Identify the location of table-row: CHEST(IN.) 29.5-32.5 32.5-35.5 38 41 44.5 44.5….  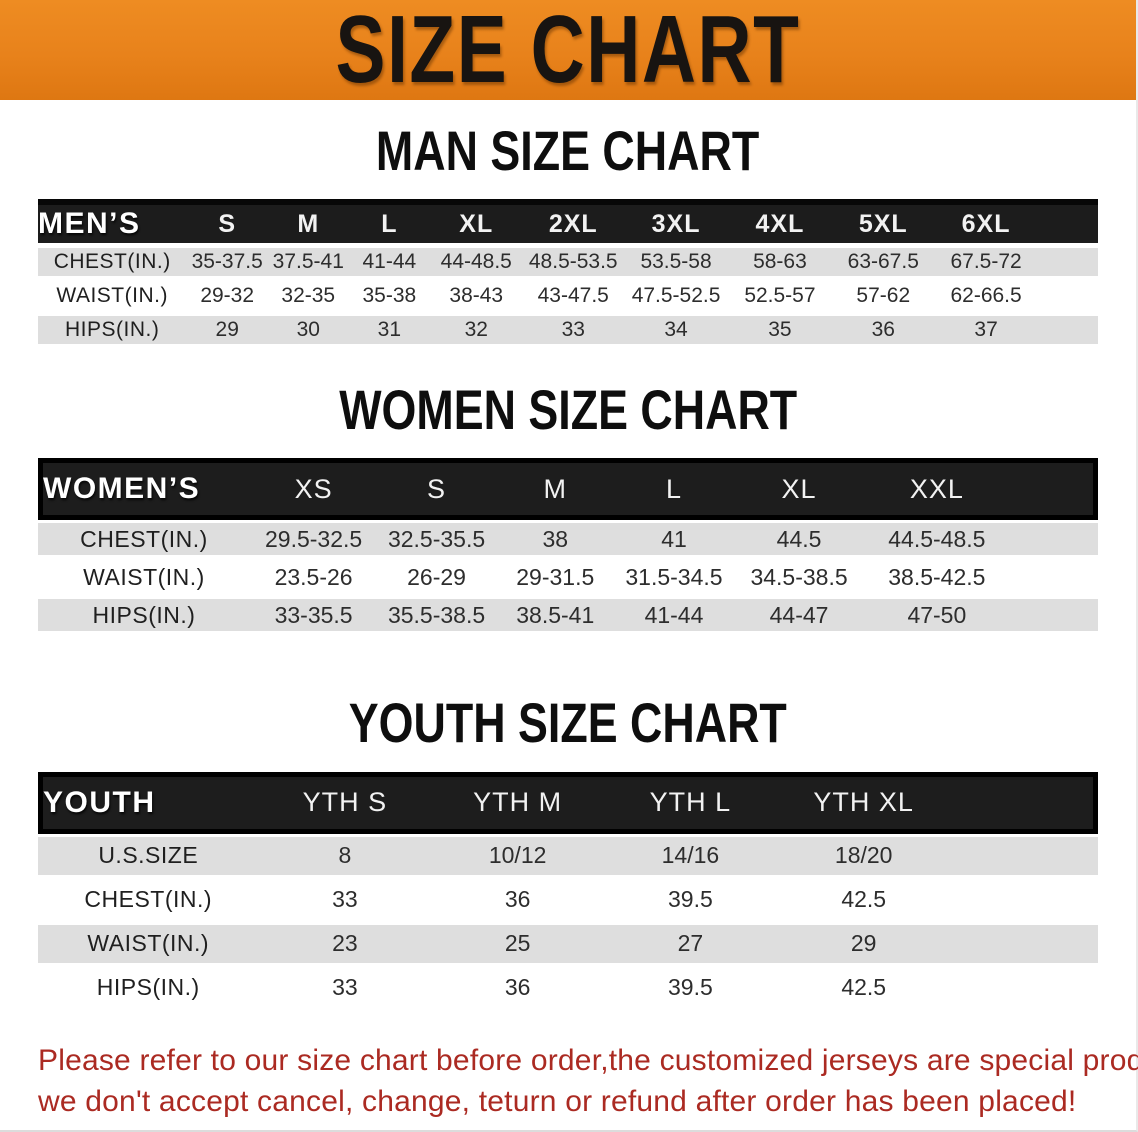
(568, 539).